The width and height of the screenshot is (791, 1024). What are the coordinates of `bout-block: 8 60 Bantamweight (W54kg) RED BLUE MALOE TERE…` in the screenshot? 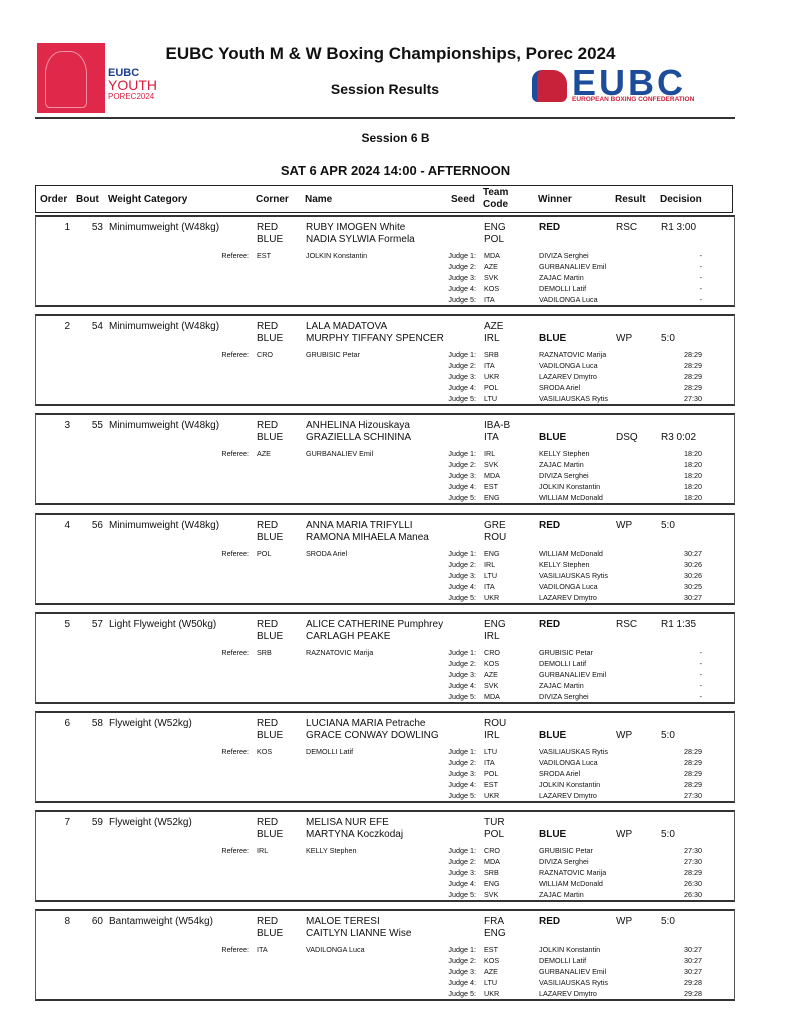 It's located at (385, 955).